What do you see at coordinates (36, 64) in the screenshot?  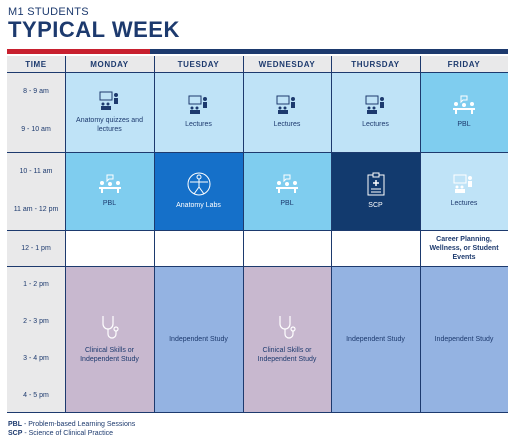 I see `column-header-time: TIME` at bounding box center [36, 64].